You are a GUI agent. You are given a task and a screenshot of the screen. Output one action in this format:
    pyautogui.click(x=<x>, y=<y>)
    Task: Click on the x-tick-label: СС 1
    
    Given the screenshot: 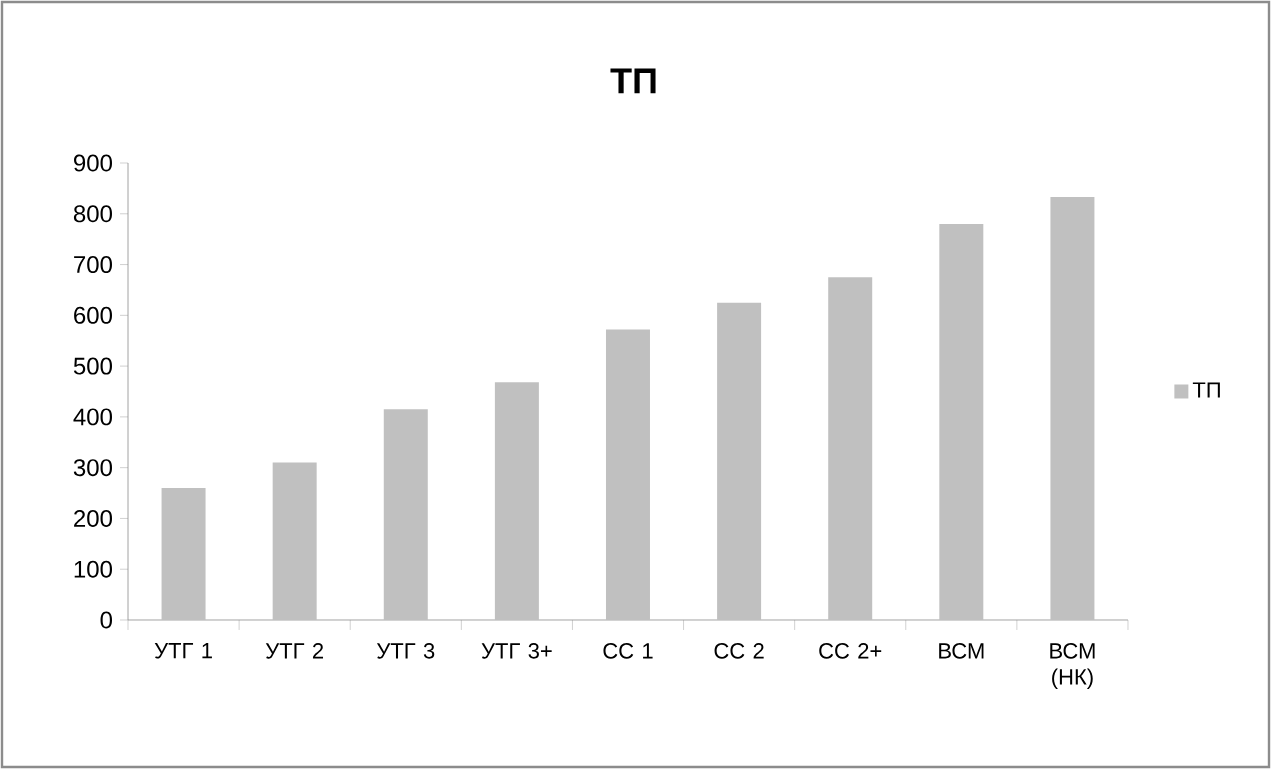 What is the action you would take?
    pyautogui.click(x=628, y=651)
    